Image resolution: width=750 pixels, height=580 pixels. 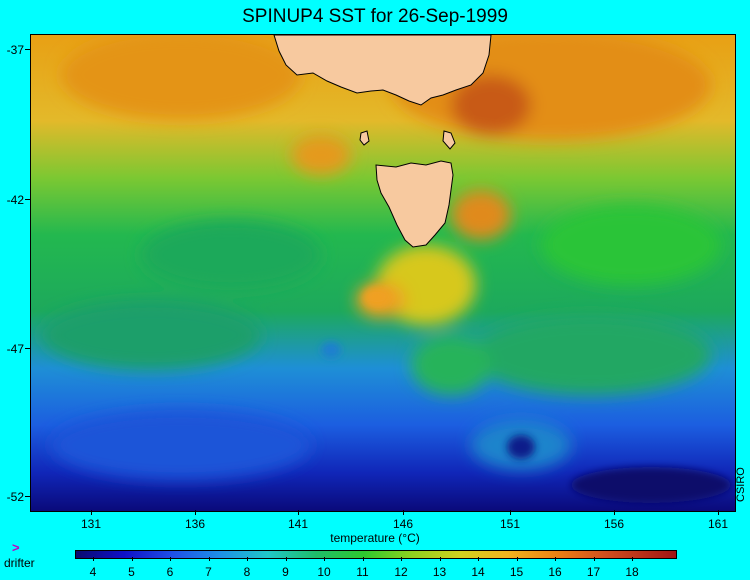 I want to click on lon-tick-label: 141, so click(x=298, y=524).